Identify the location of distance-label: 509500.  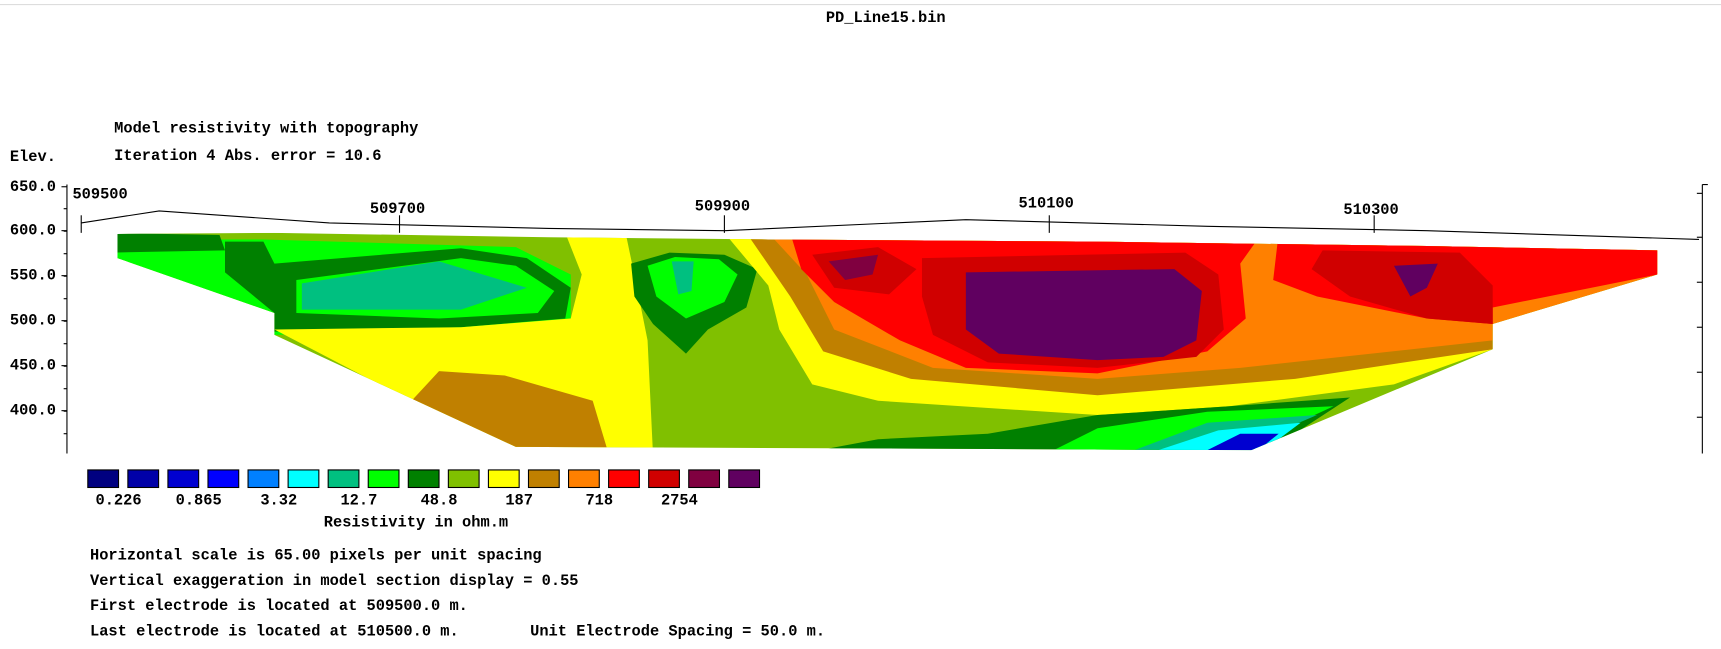
(99, 194).